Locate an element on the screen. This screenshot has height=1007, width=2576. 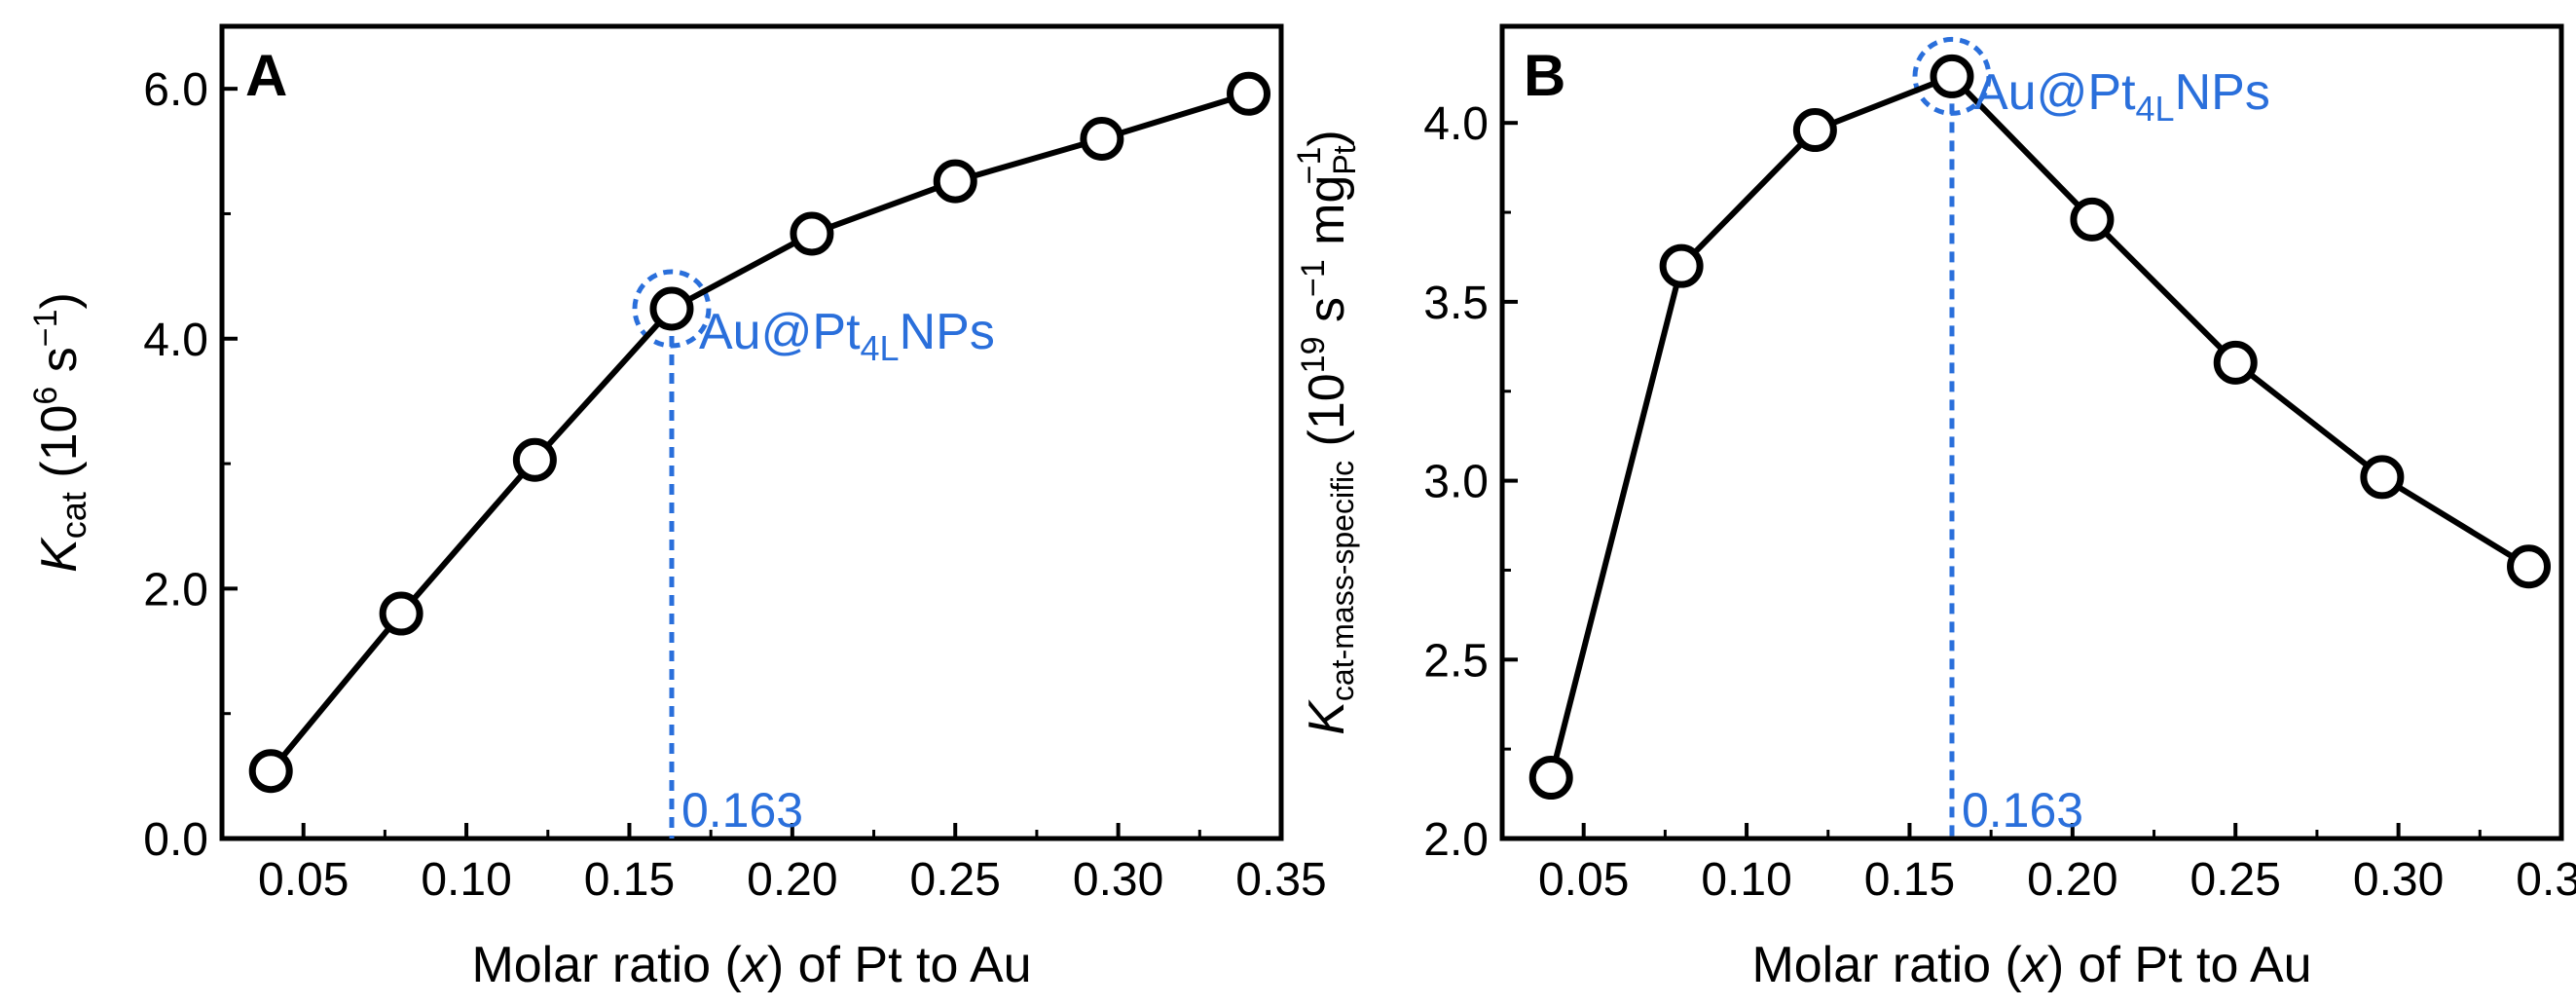
y-tick-label-a: 6.0 is located at coordinates (175, 90).